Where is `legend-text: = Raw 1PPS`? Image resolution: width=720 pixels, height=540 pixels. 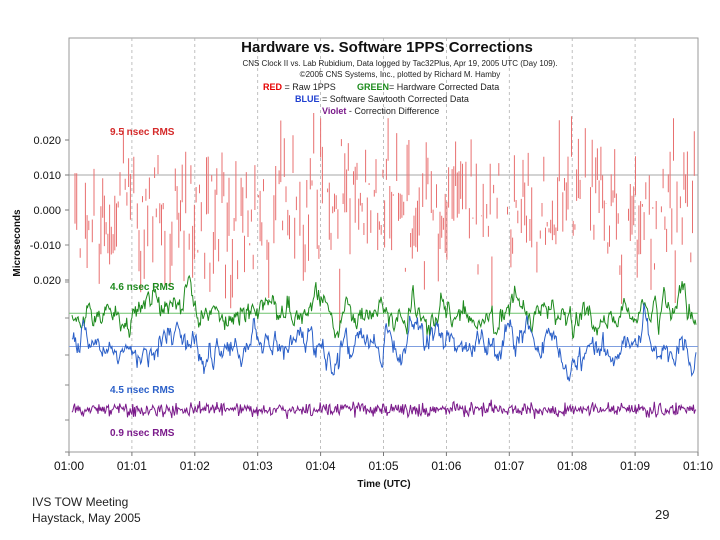 legend-text: = Raw 1PPS is located at coordinates (309, 87).